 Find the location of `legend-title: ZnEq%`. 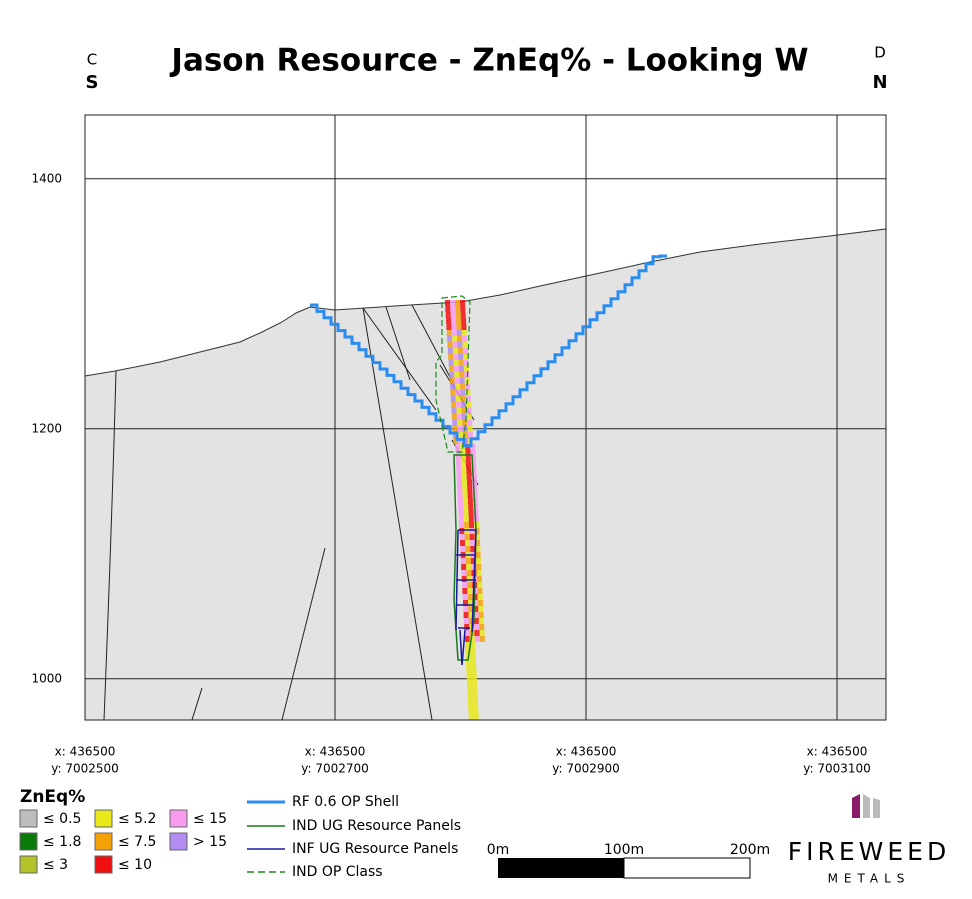

legend-title: ZnEq% is located at coordinates (52, 797).